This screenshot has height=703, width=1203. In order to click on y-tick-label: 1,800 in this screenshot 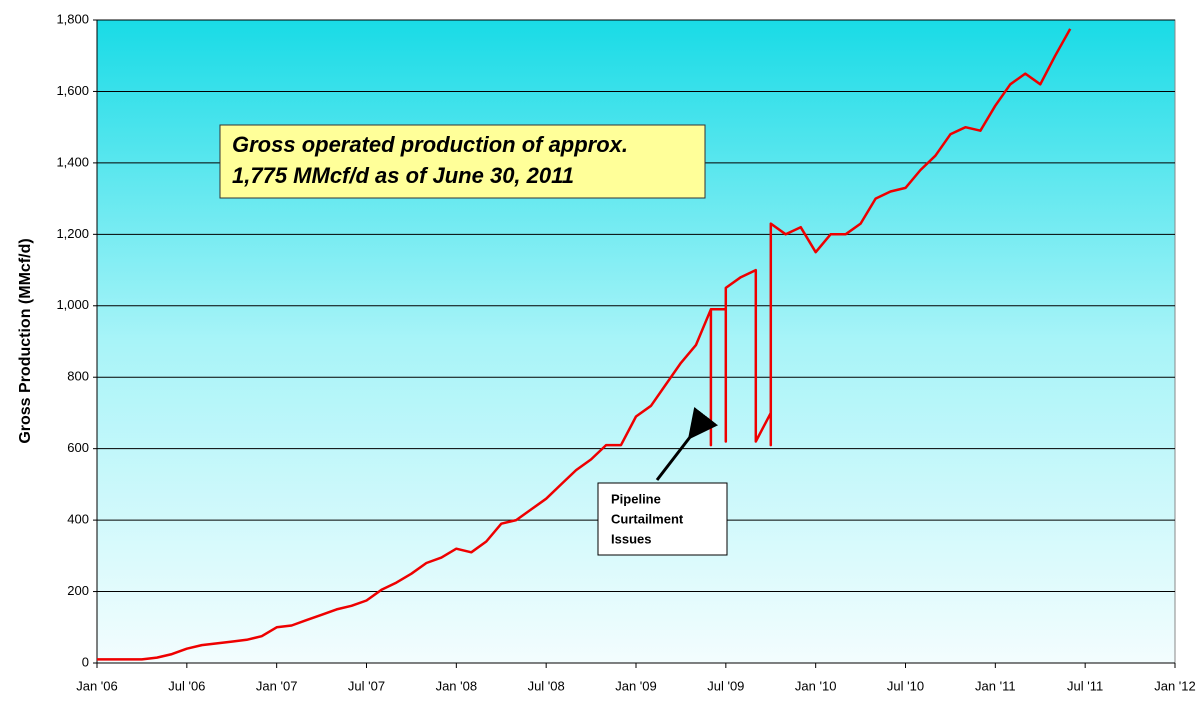, I will do `click(72, 18)`.